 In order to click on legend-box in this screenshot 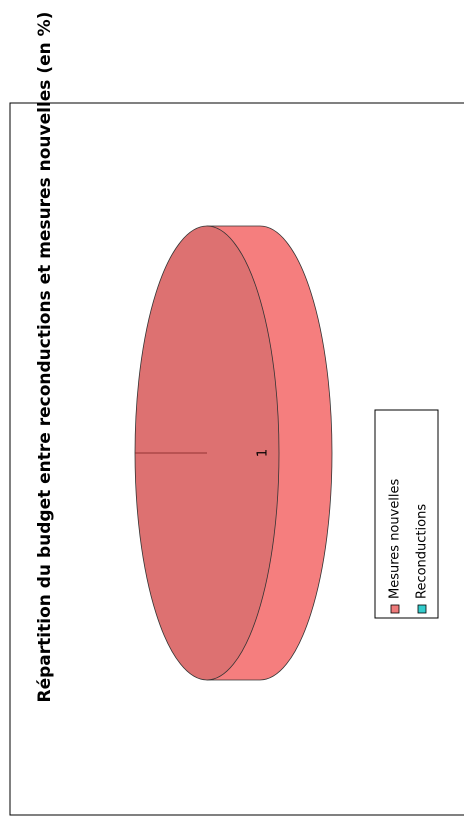, I will do `click(406, 514)`.